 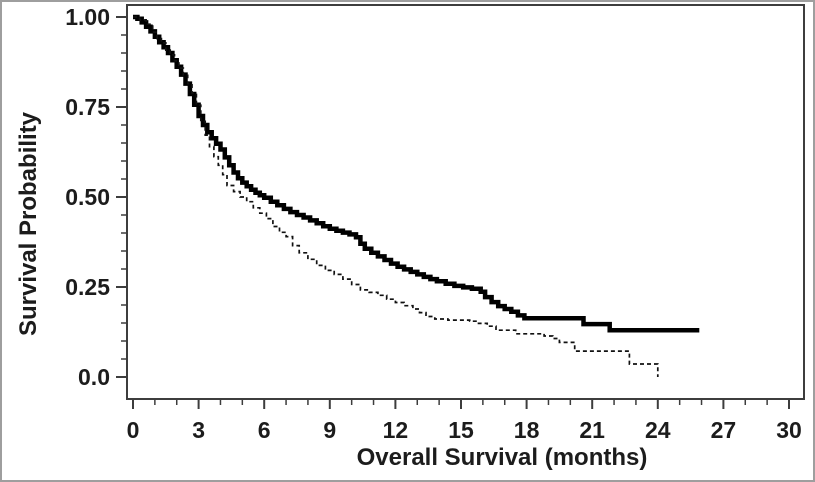 I want to click on x-tick-label: 24, so click(x=658, y=430).